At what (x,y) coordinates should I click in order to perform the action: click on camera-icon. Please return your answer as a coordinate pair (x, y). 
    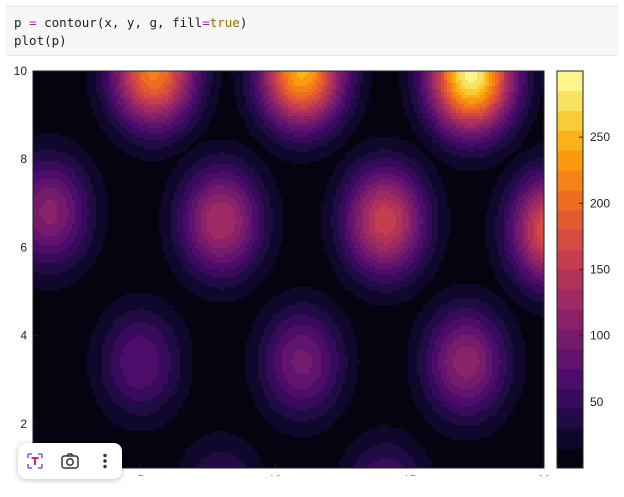
    Looking at the image, I should click on (70, 461).